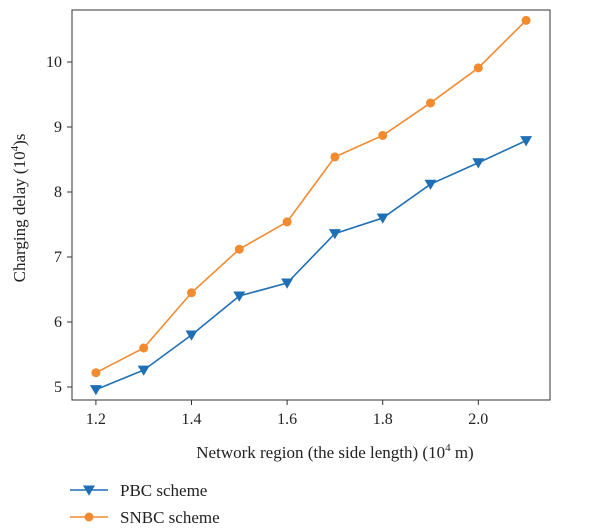 The image size is (600, 530). Describe the element at coordinates (192, 419) in the screenshot. I see `x-tick-label: 1.4` at that location.